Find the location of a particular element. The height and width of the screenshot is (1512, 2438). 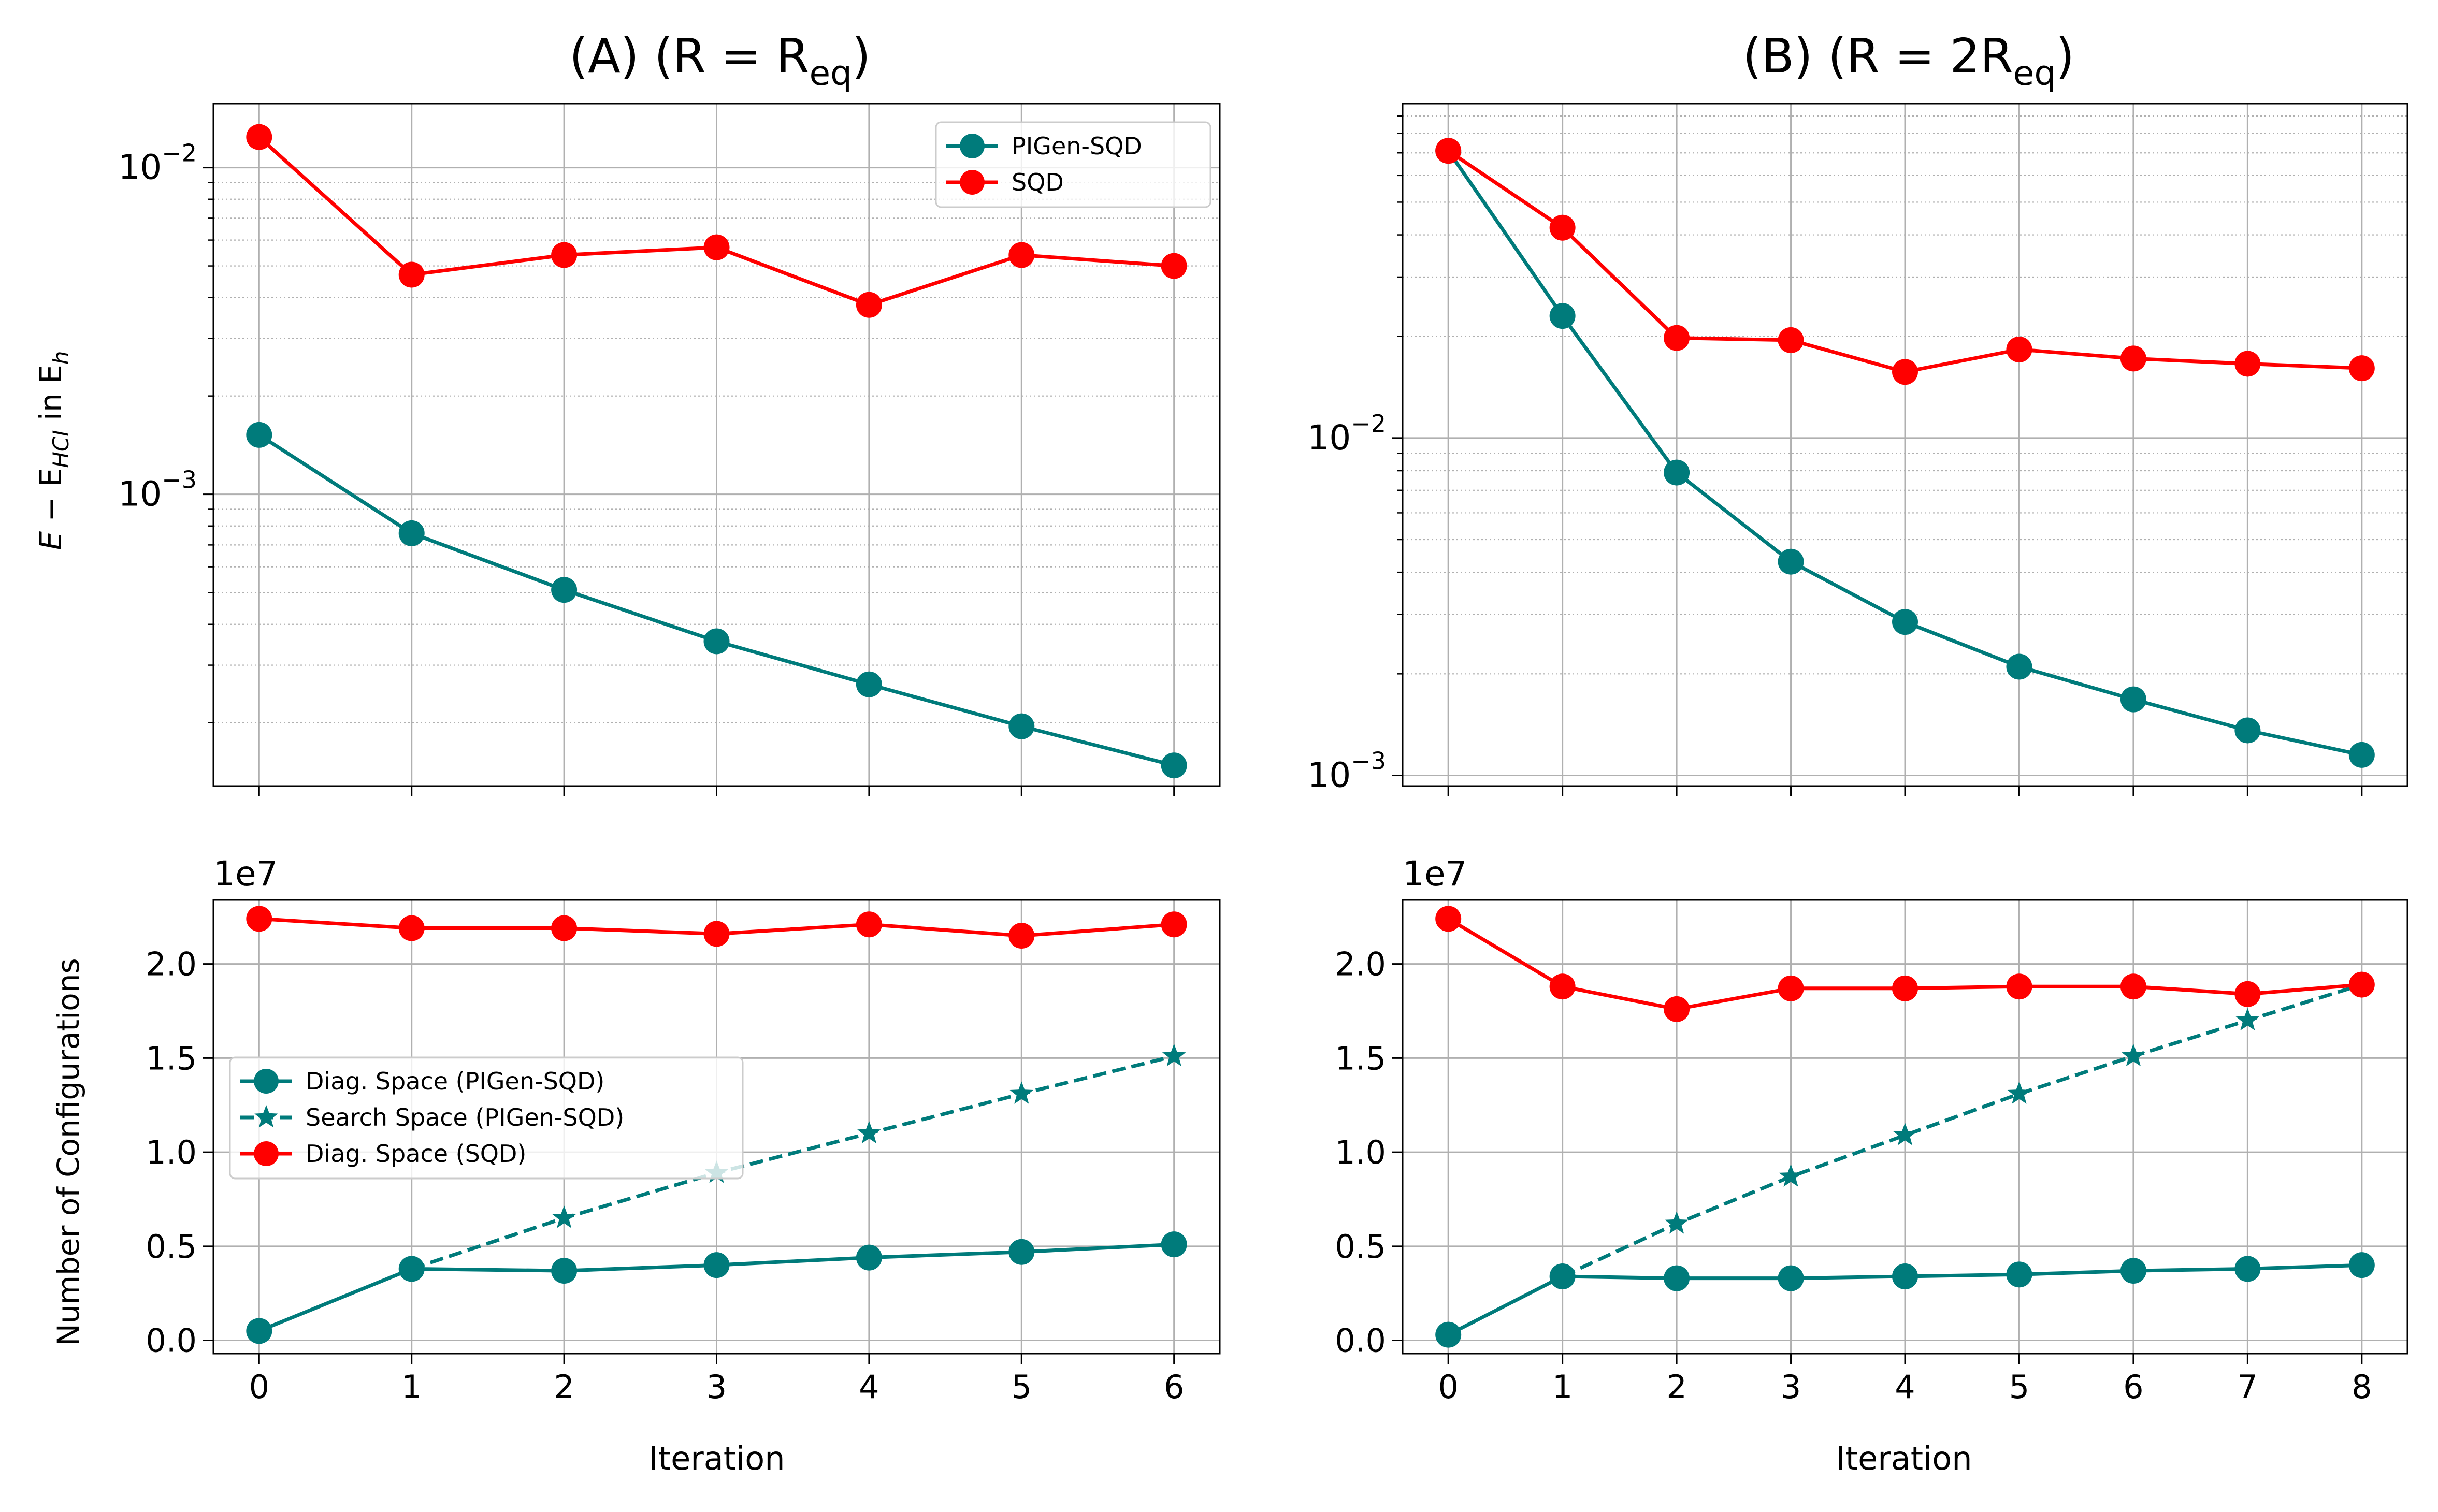

legend-label: Search Space (PIGen-SQD) is located at coordinates (465, 1117).